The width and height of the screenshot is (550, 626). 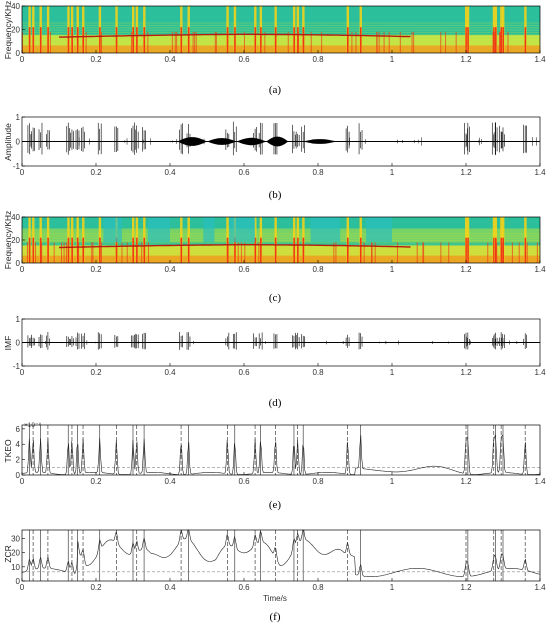 I want to click on ylabel-f: ZCR, so click(x=8, y=553).